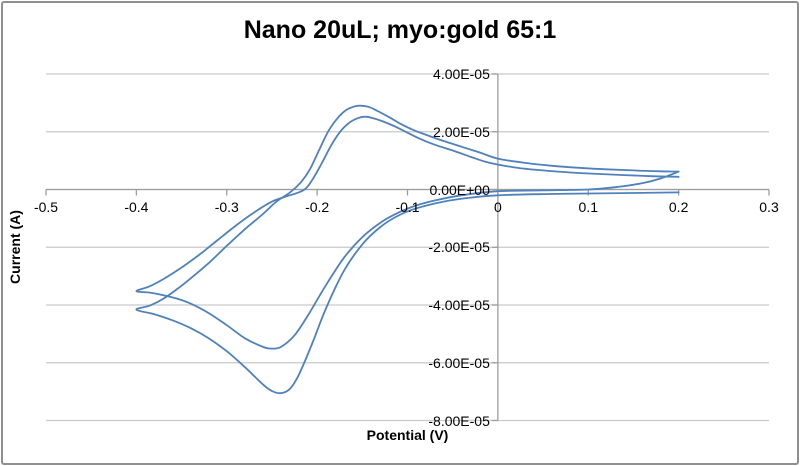 Image resolution: width=800 pixels, height=466 pixels. Describe the element at coordinates (461, 131) in the screenshot. I see `y-tick-label-2.00E-05: 2.00E-05` at that location.